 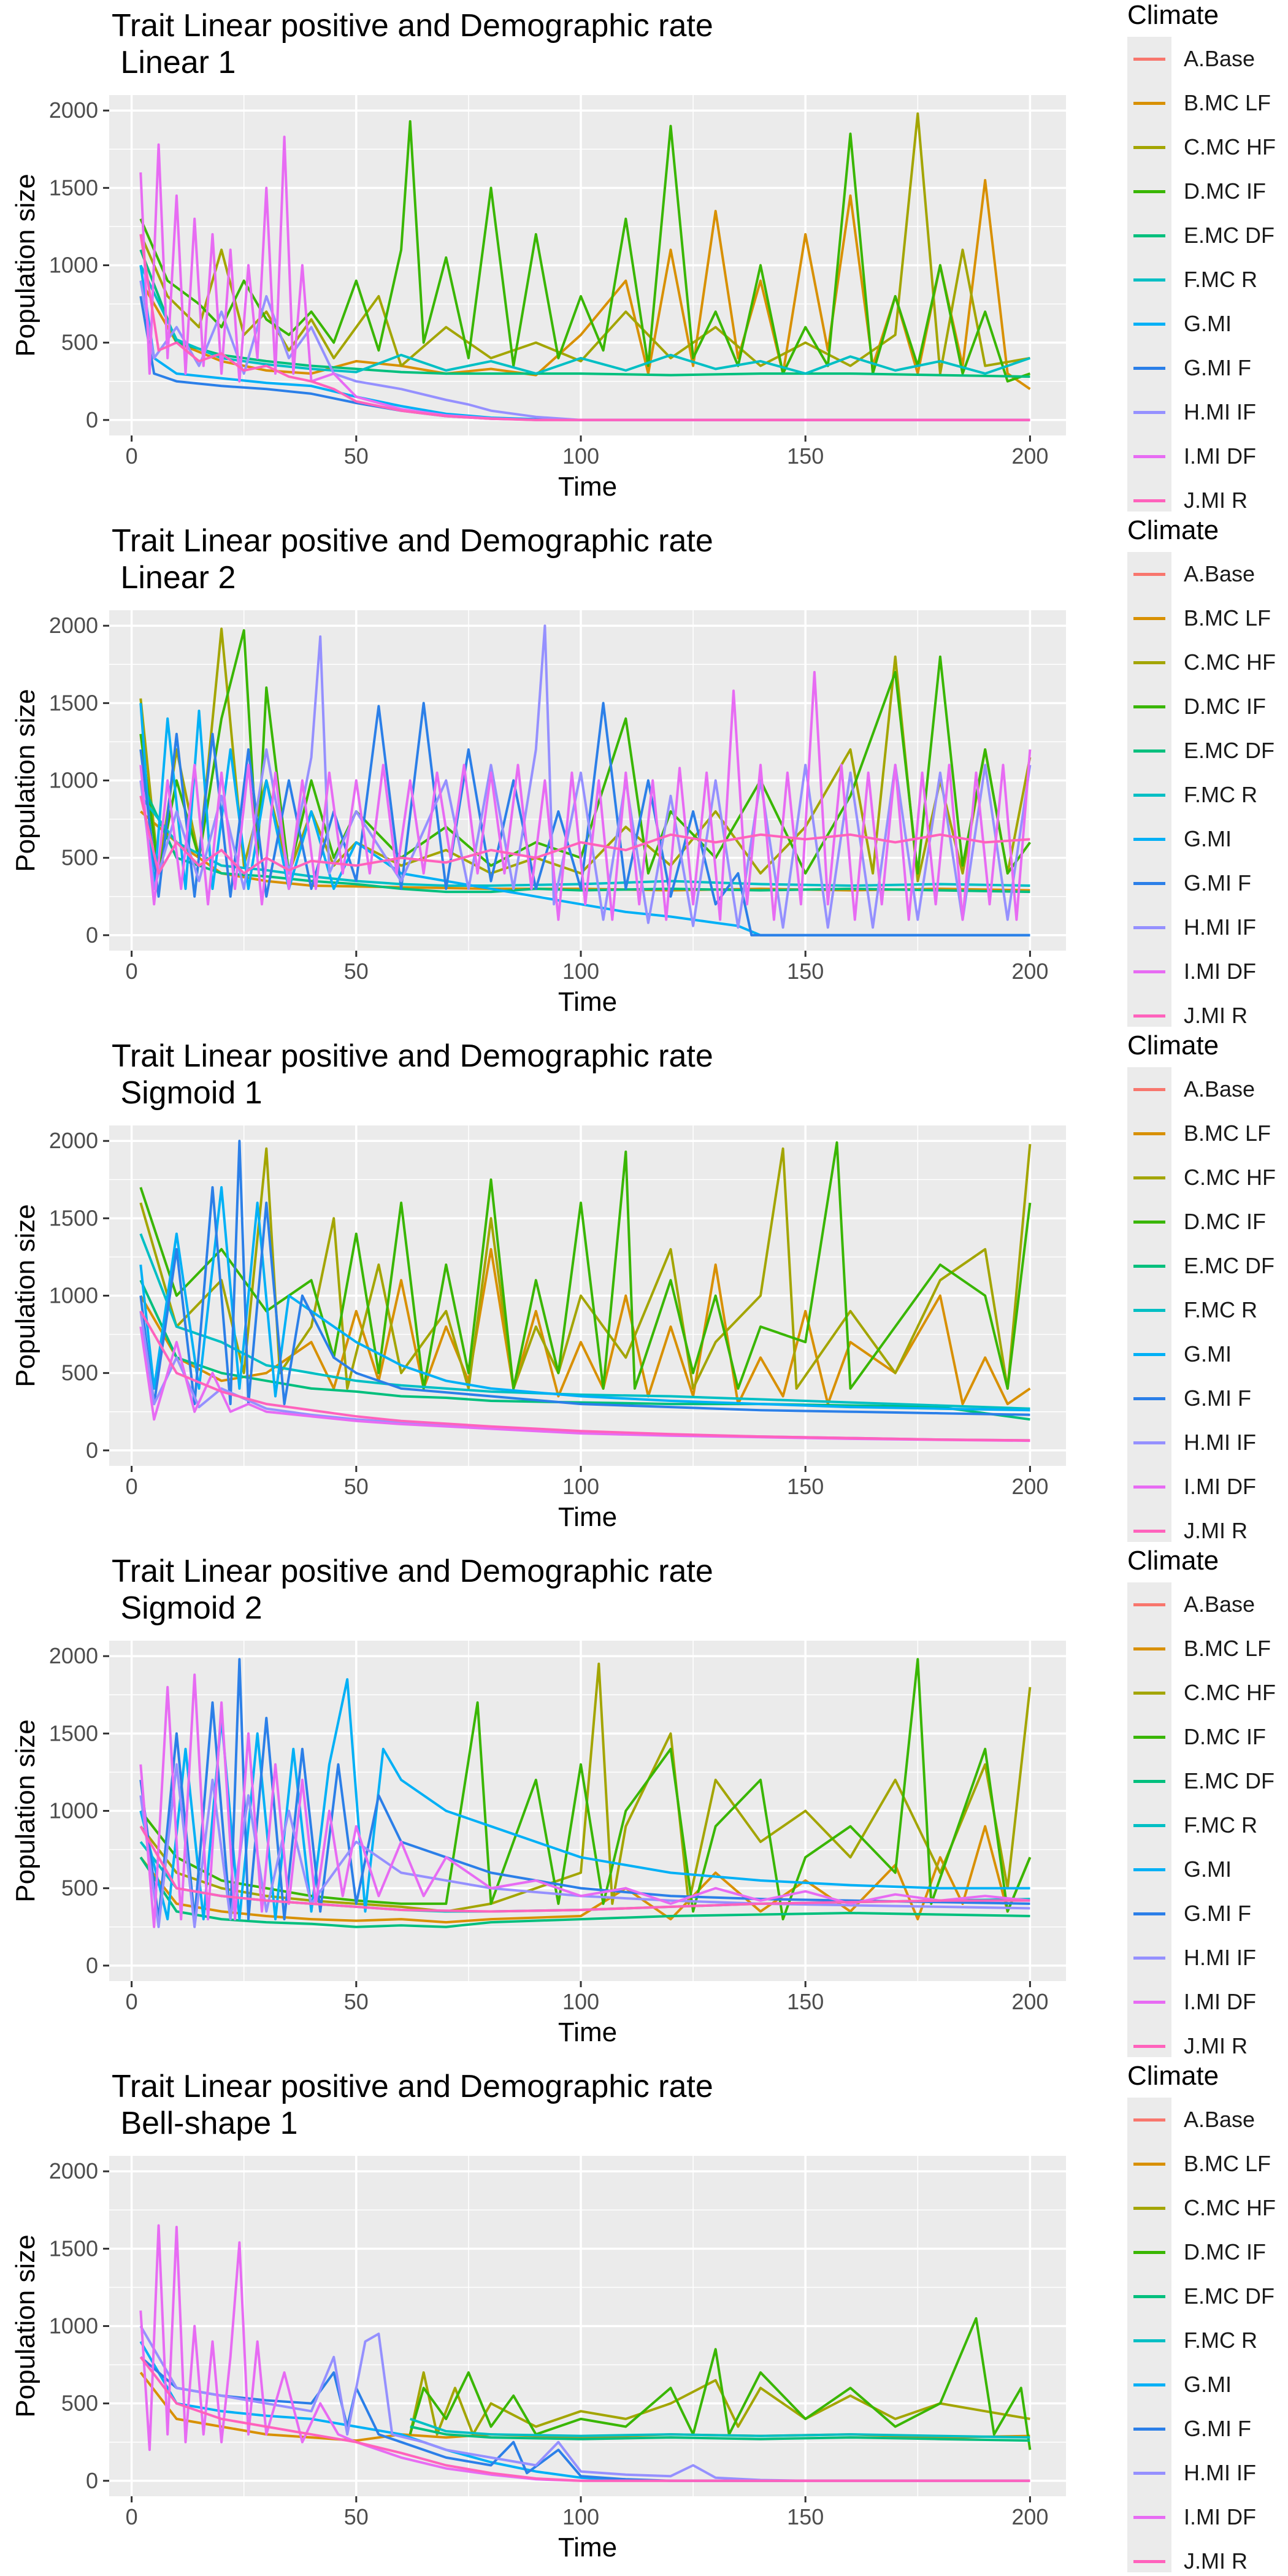 What do you see at coordinates (1207, 1825) in the screenshot?
I see `legend-item: F.MC R` at bounding box center [1207, 1825].